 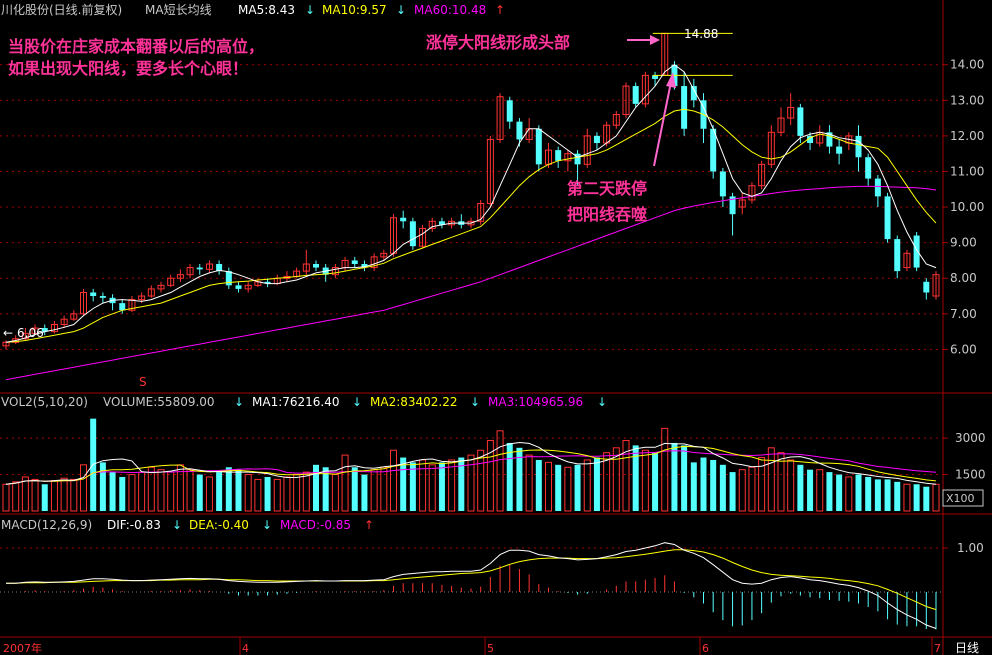 What do you see at coordinates (414, 402) in the screenshot?
I see `vol-ma2: MA2:83402.22` at bounding box center [414, 402].